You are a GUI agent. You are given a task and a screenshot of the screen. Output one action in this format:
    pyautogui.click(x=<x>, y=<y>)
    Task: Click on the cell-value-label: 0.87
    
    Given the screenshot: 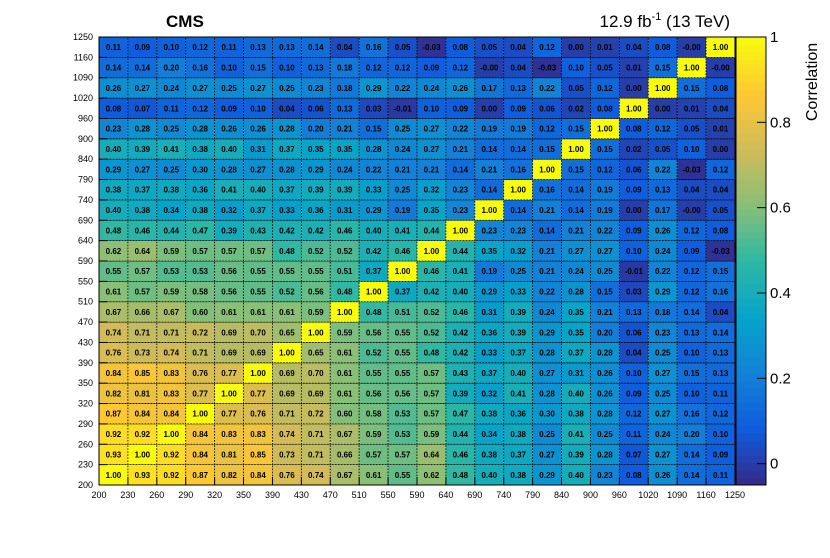 What is the action you would take?
    pyautogui.click(x=200, y=475)
    